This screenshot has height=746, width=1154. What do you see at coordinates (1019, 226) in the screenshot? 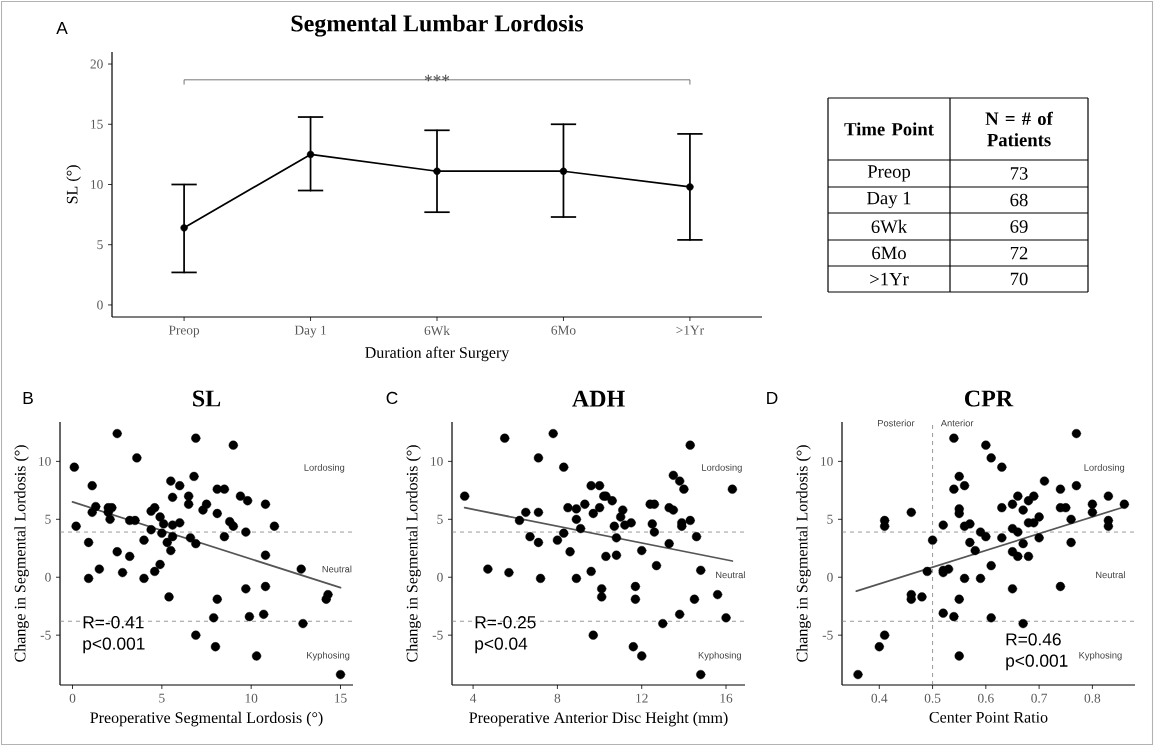
I see `data-label: 69` at bounding box center [1019, 226].